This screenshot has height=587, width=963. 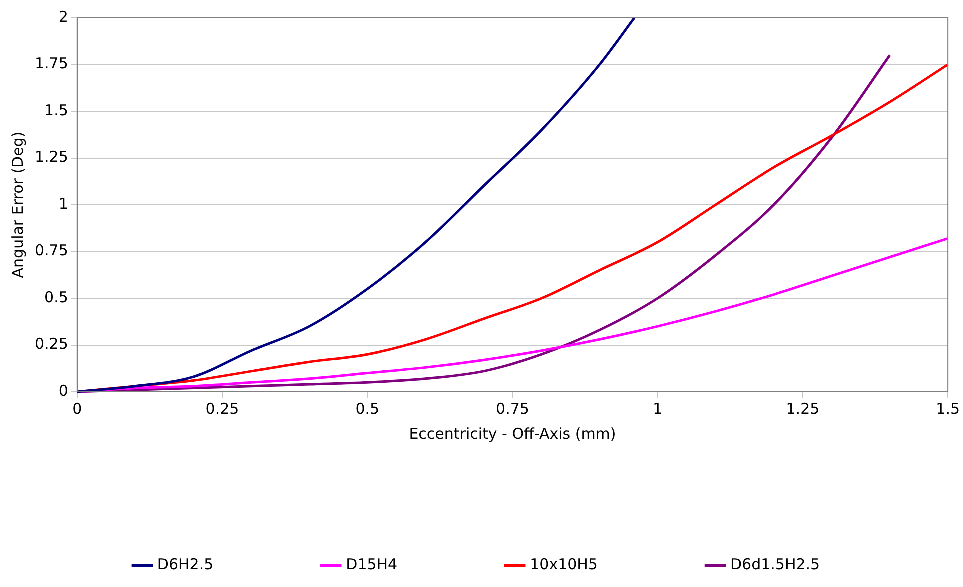 I want to click on y-tick-label: 2, so click(x=63, y=17).